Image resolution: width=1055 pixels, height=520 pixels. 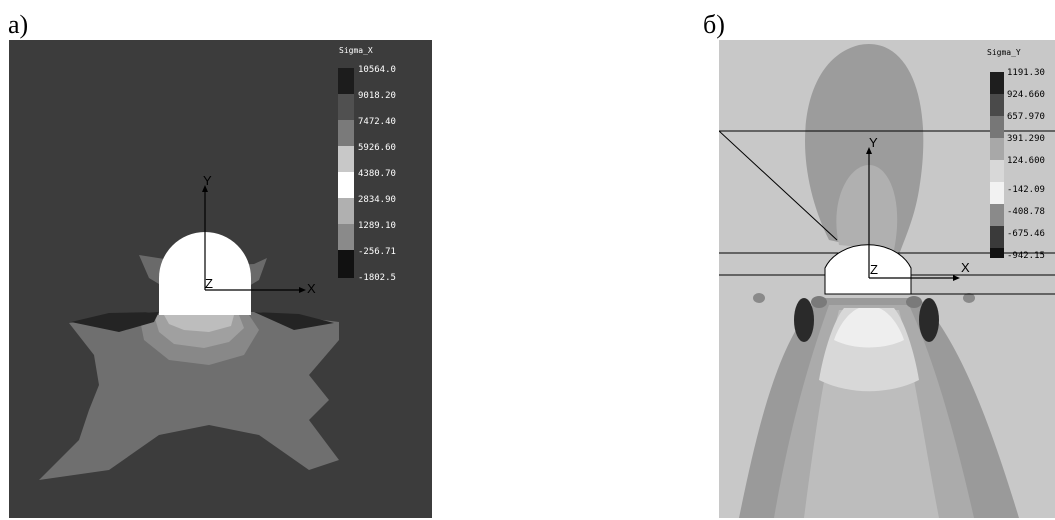 What do you see at coordinates (18, 24) in the screenshot?
I see `panel-a-label: а)` at bounding box center [18, 24].